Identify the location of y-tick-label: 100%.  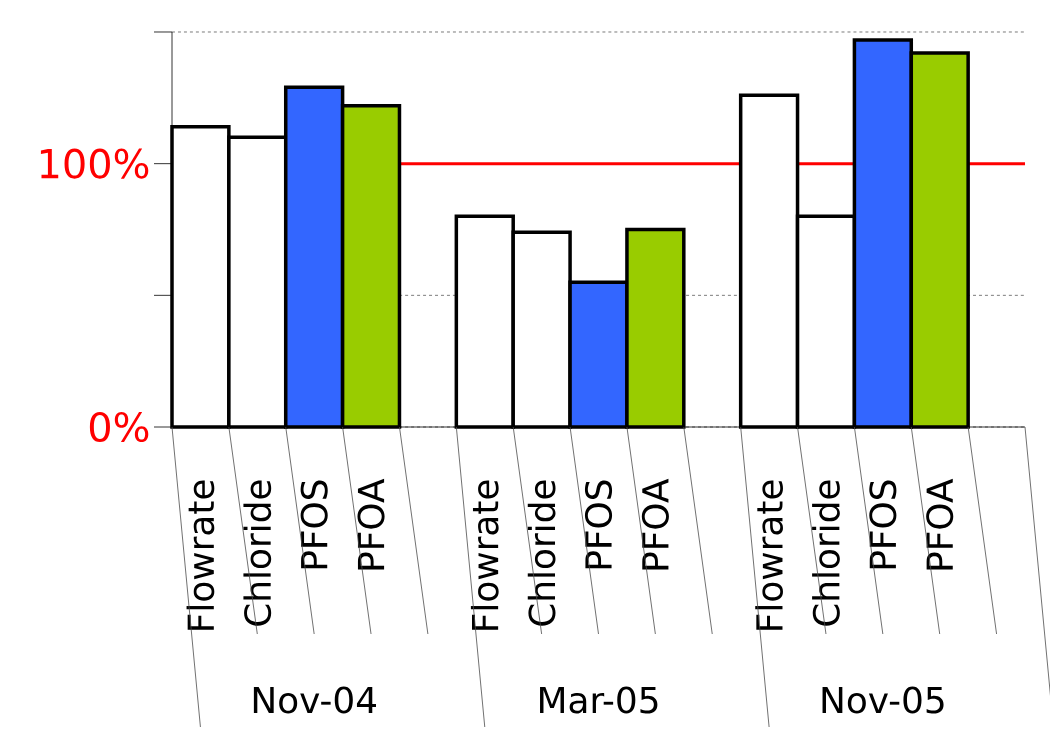
(94, 163).